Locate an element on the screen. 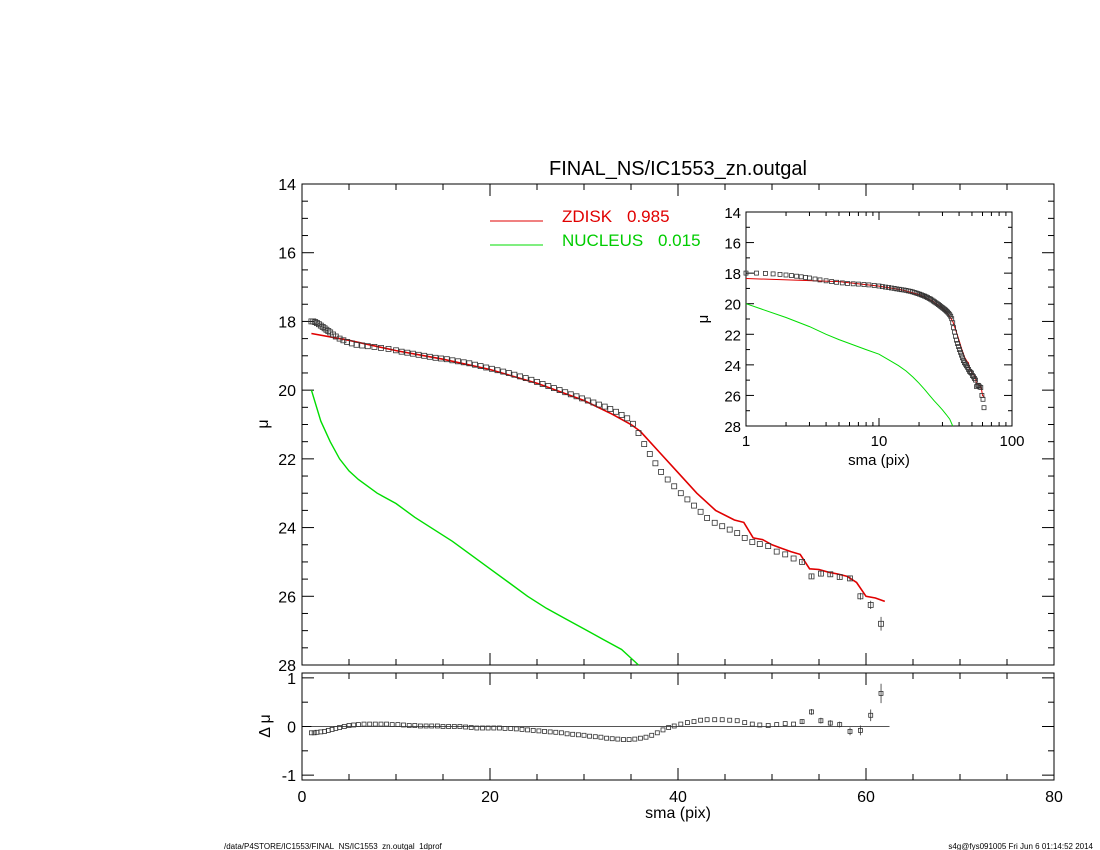 This screenshot has width=1100, height=850. legend-nucleus-value: 0.015 is located at coordinates (679, 240).